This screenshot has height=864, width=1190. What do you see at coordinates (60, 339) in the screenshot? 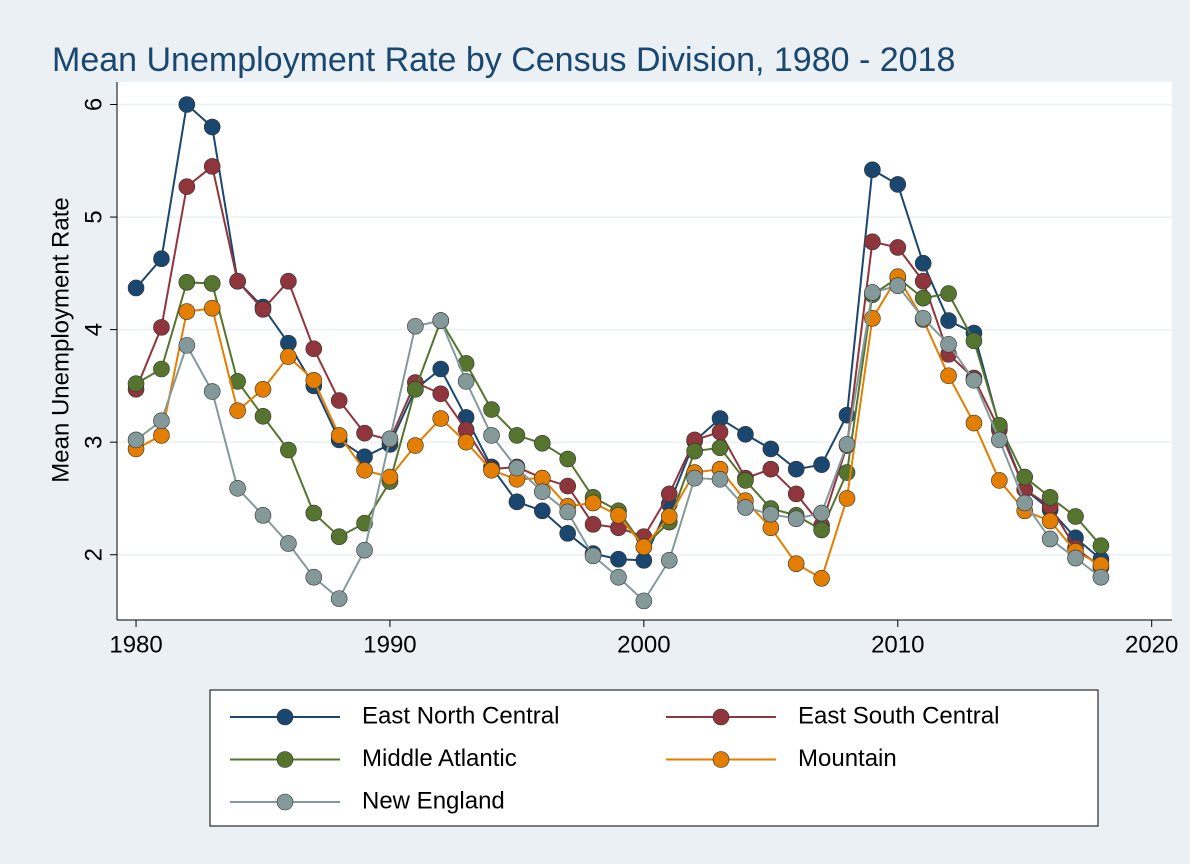
I see `y-axis-label: Mean Unemployment Rate` at bounding box center [60, 339].